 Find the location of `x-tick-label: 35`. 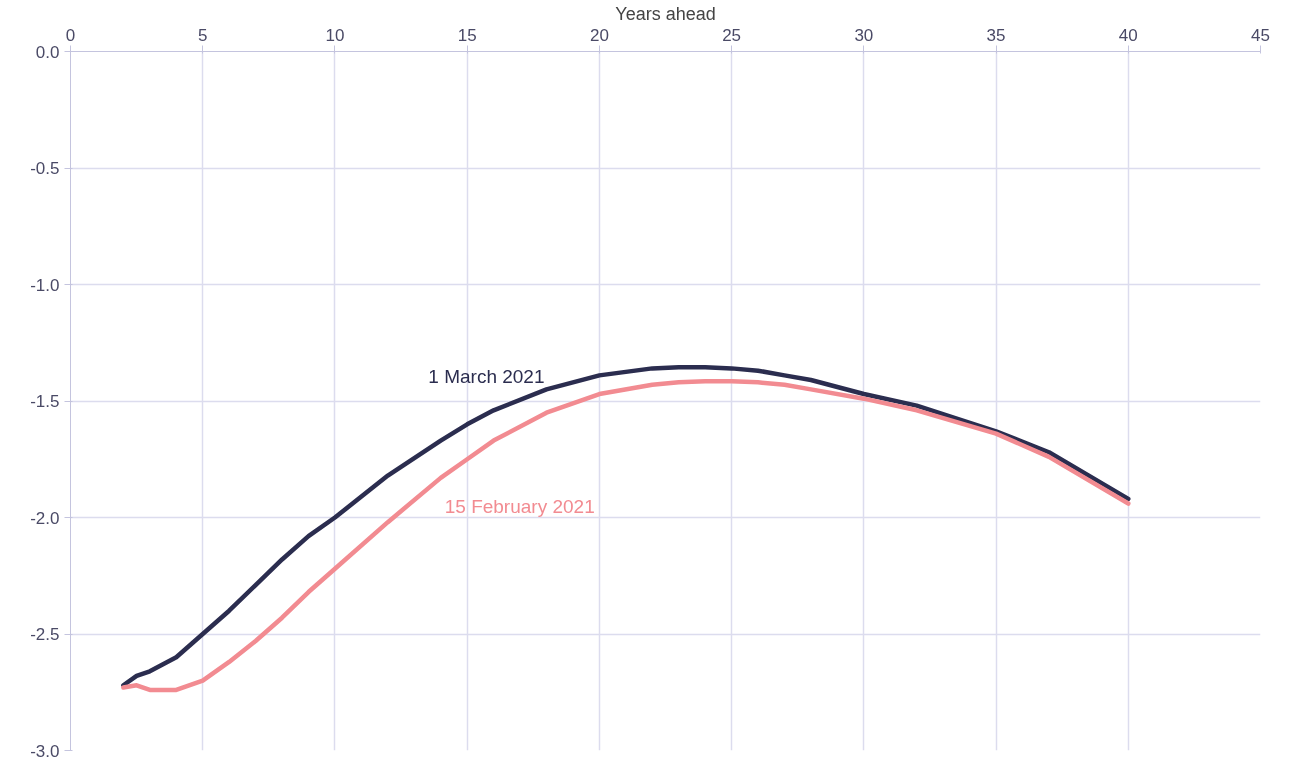

x-tick-label: 35 is located at coordinates (996, 35).